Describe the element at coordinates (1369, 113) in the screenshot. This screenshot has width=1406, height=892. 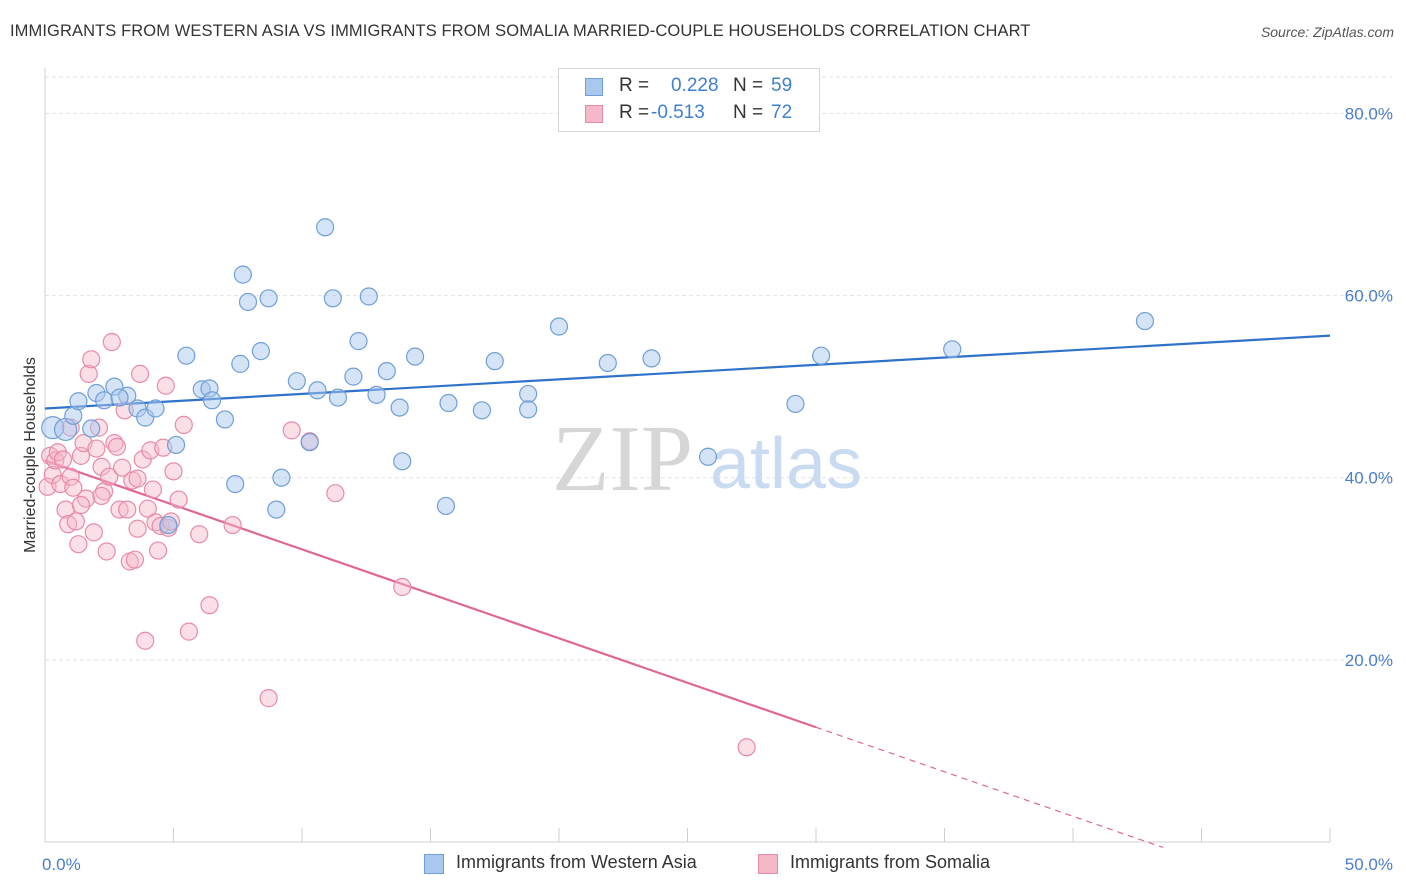
I see `y-tick-label: 80.0%` at that location.